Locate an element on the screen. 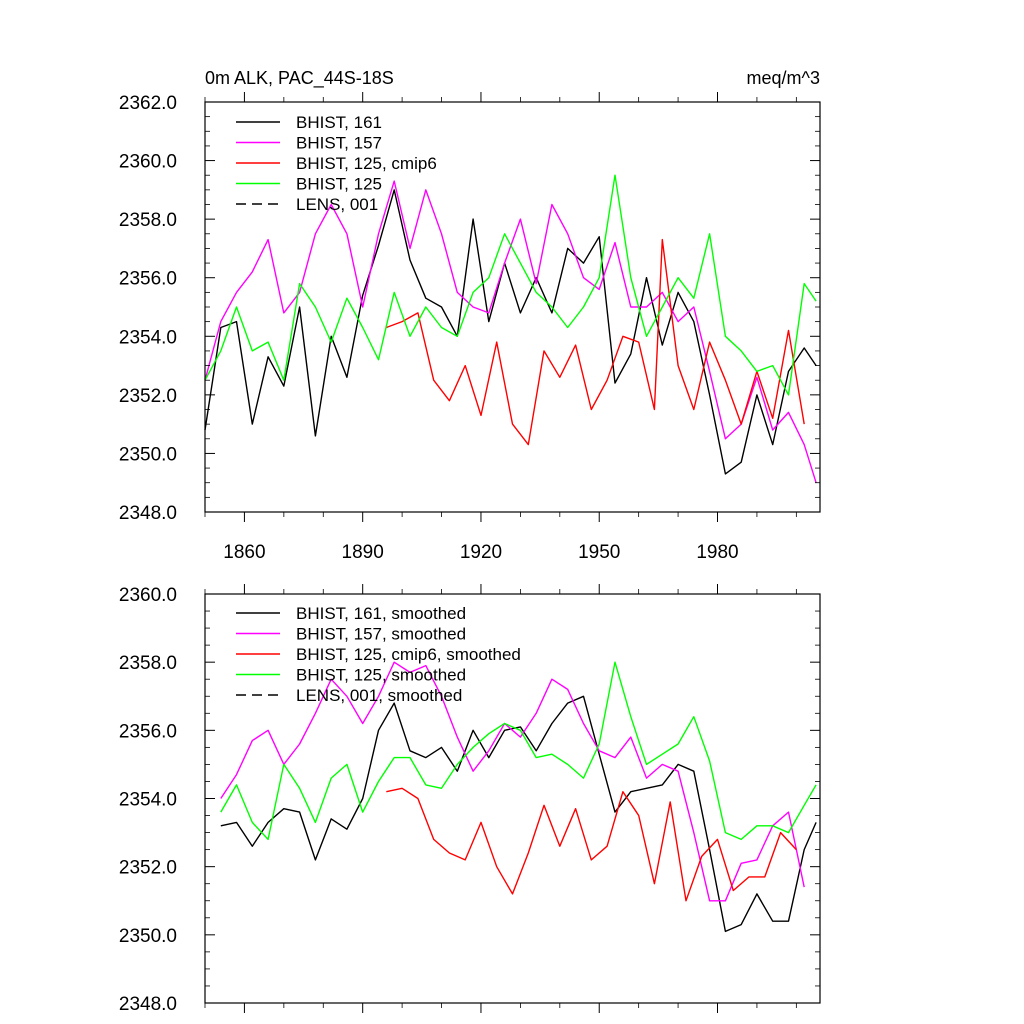 This screenshot has width=1024, height=1024. top-ytick-label-7: 2362.0 is located at coordinates (148, 103).